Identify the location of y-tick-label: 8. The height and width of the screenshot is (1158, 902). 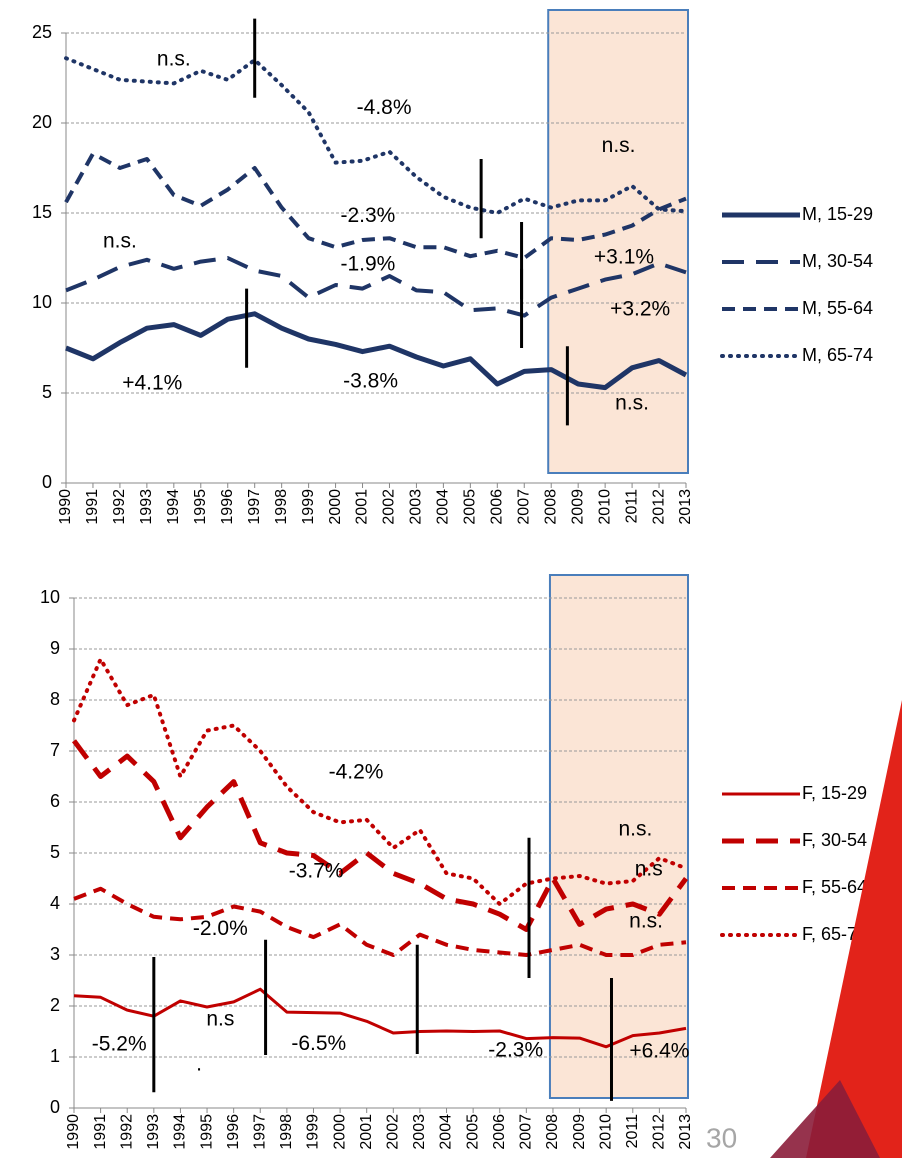
(55, 699).